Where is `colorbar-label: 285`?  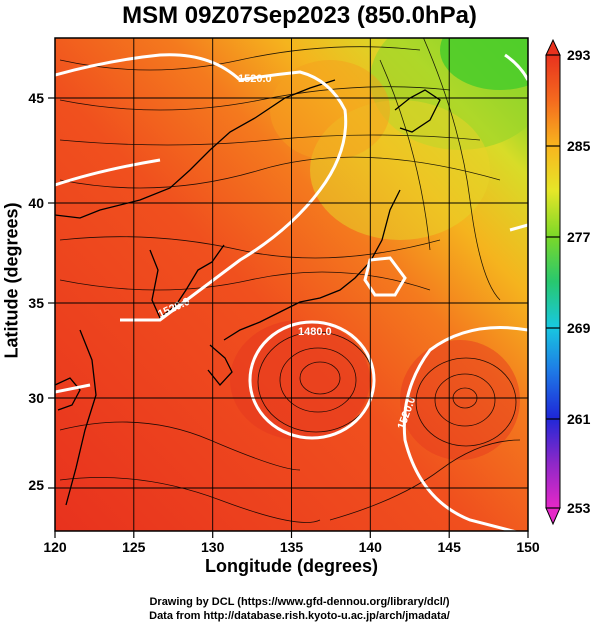 colorbar-label: 285 is located at coordinates (579, 146).